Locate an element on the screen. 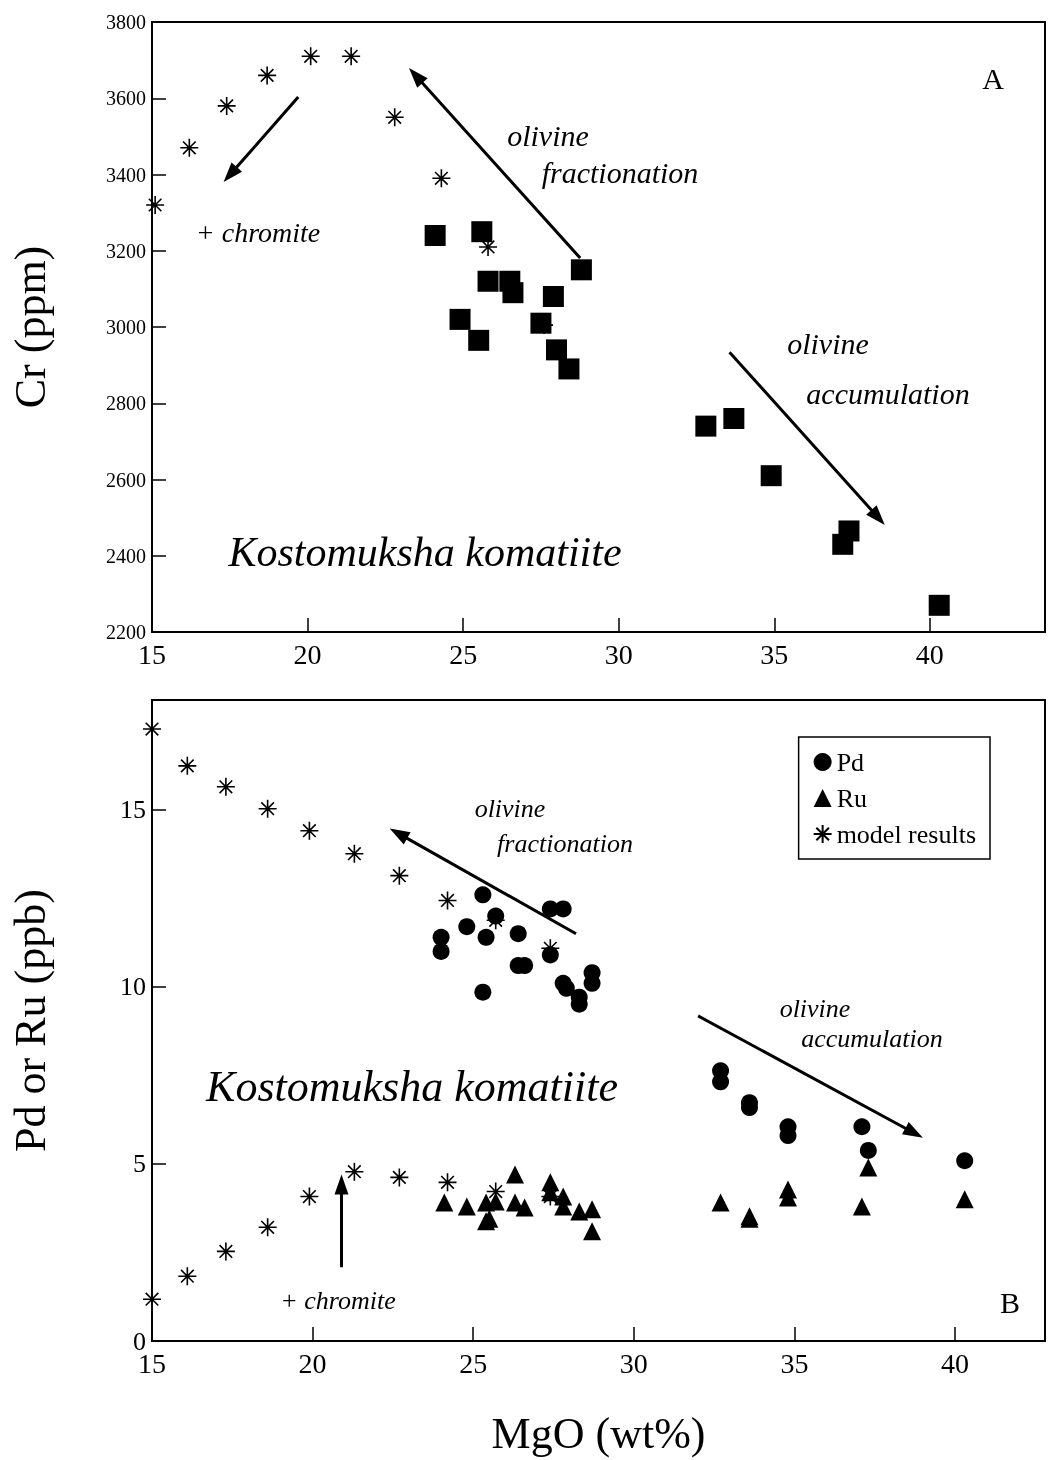  legend-label: Ru is located at coordinates (851, 798).